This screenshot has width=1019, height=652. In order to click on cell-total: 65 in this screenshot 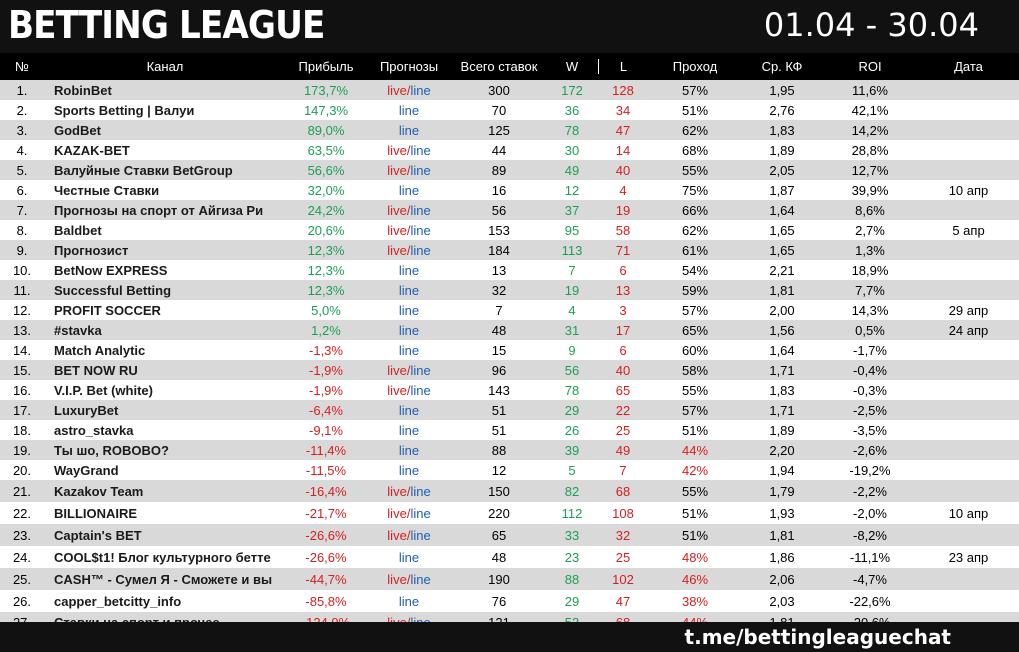, I will do `click(499, 535)`.